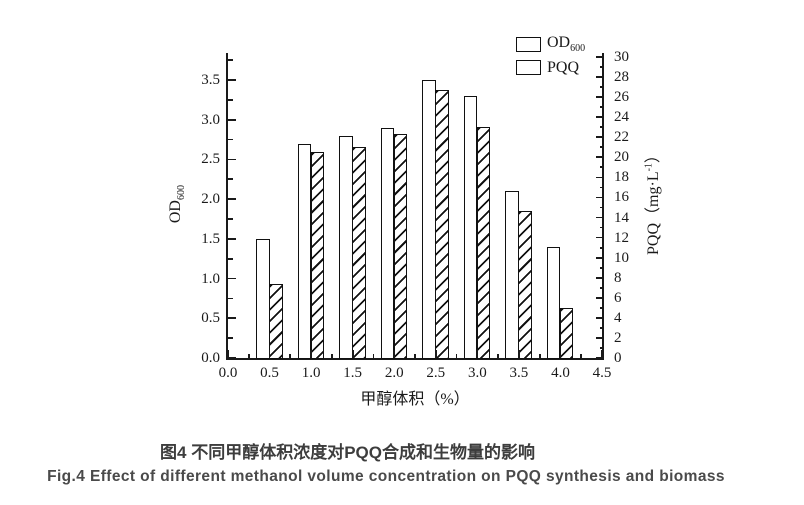 This screenshot has width=804, height=505. Describe the element at coordinates (618, 358) in the screenshot. I see `y-right-tick-label: 0` at that location.